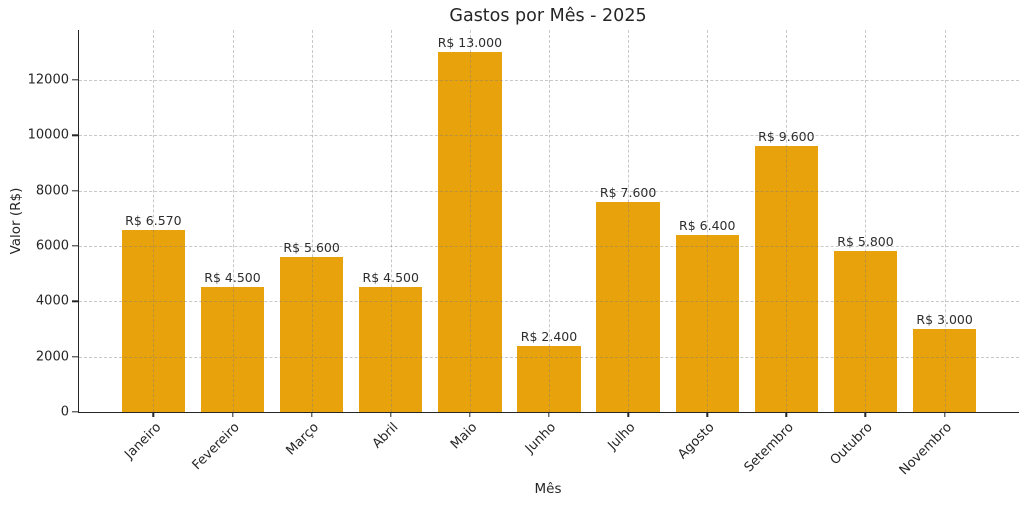  Describe the element at coordinates (216, 447) in the screenshot. I see `x-tick-label: Fevereiro` at that location.